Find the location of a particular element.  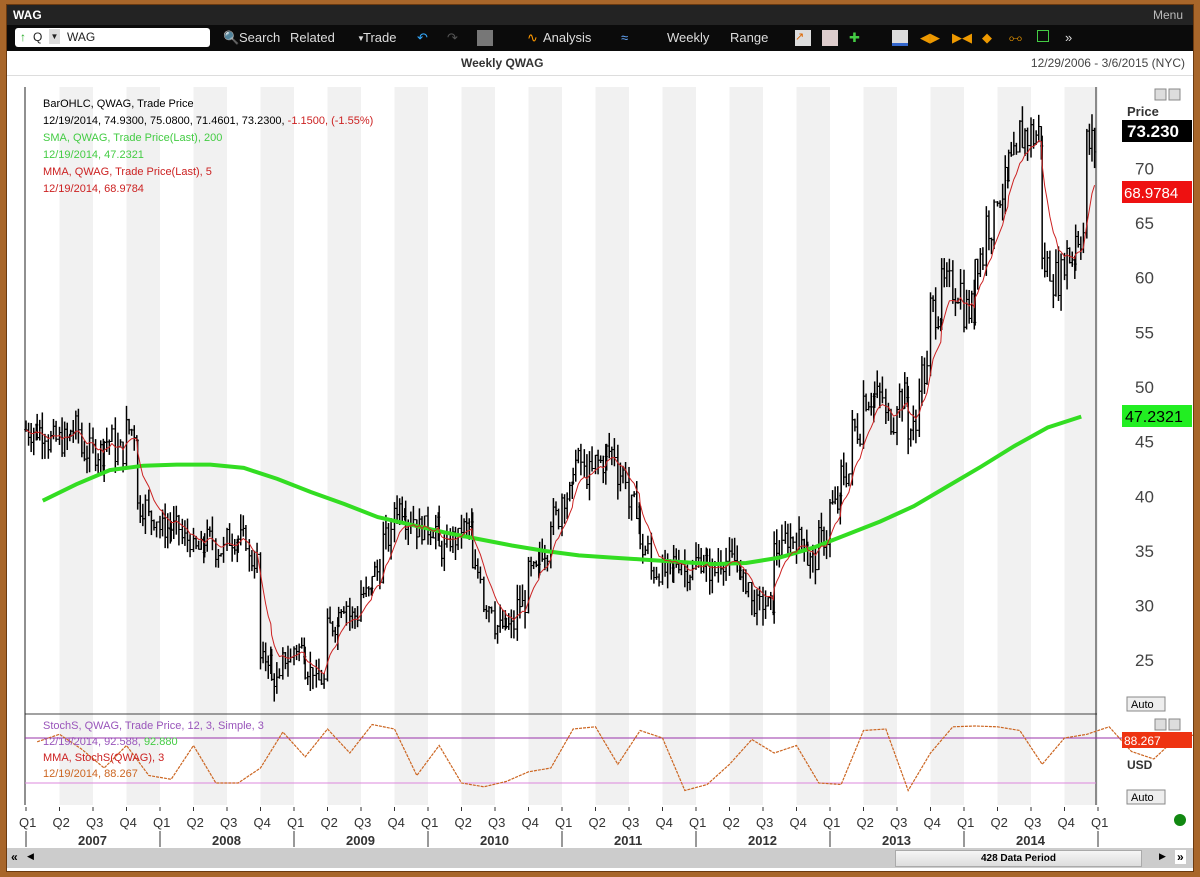

scroll-start-icon: « is located at coordinates (14, 857).